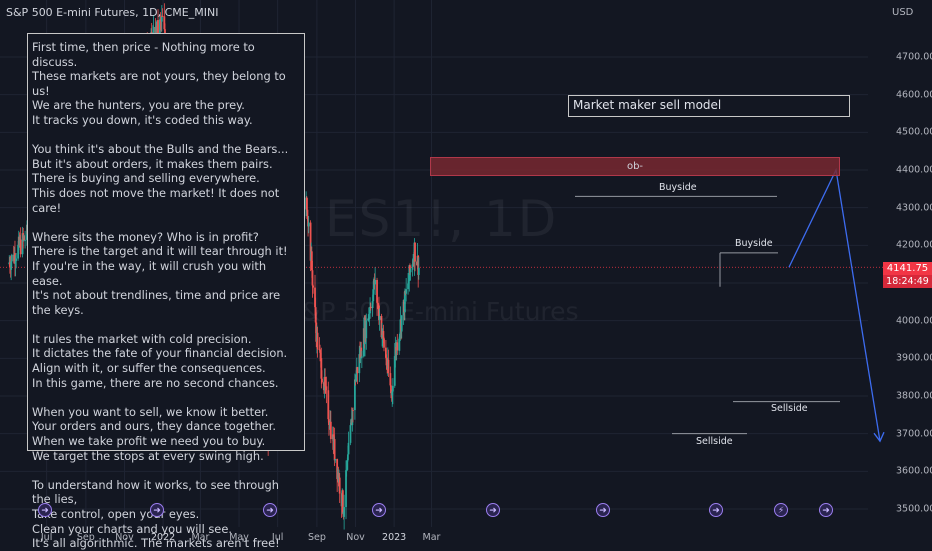 This screenshot has width=932, height=551. What do you see at coordinates (914, 471) in the screenshot?
I see `price-tick-label: 3600.00` at bounding box center [914, 471].